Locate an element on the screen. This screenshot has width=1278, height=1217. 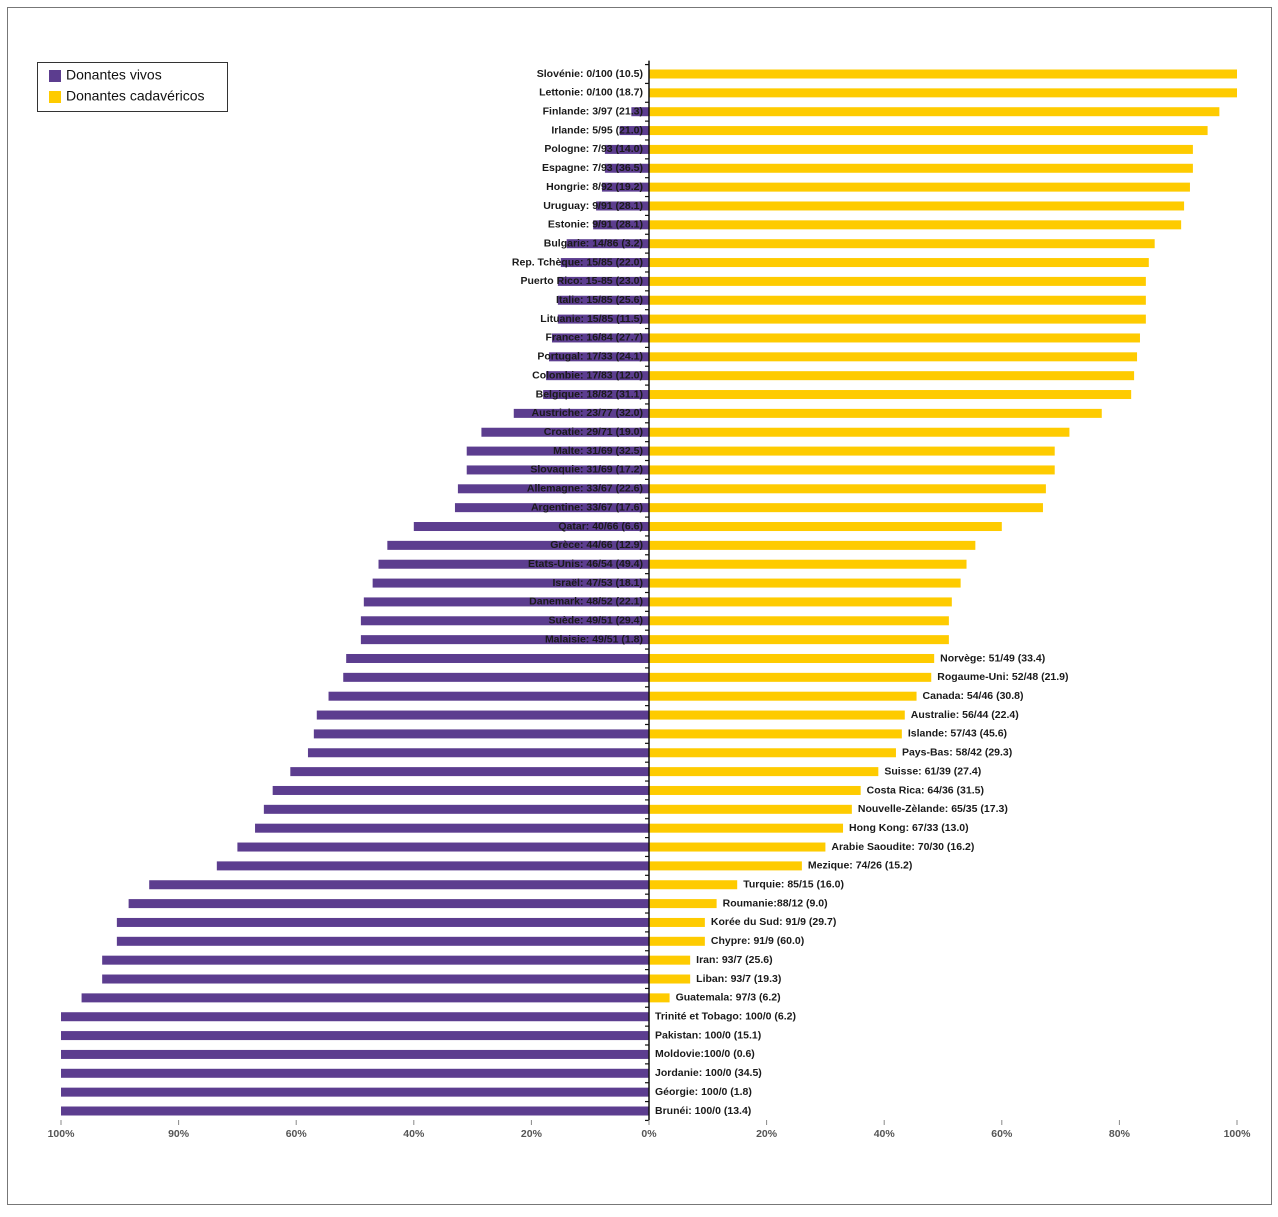
bar-label: Israël: 47/53 (18.1) is located at coordinates (598, 583).